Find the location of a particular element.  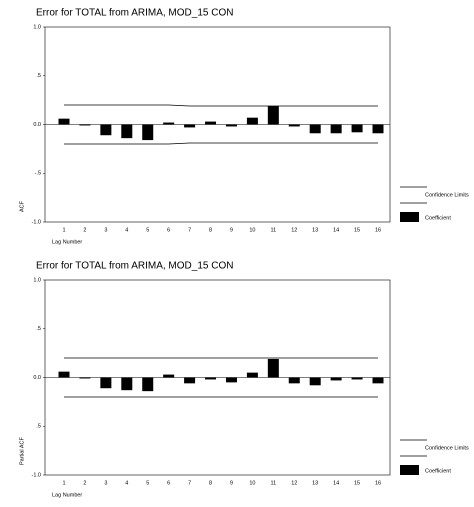

y-axis-label: Partial ACF is located at coordinates (22, 451).